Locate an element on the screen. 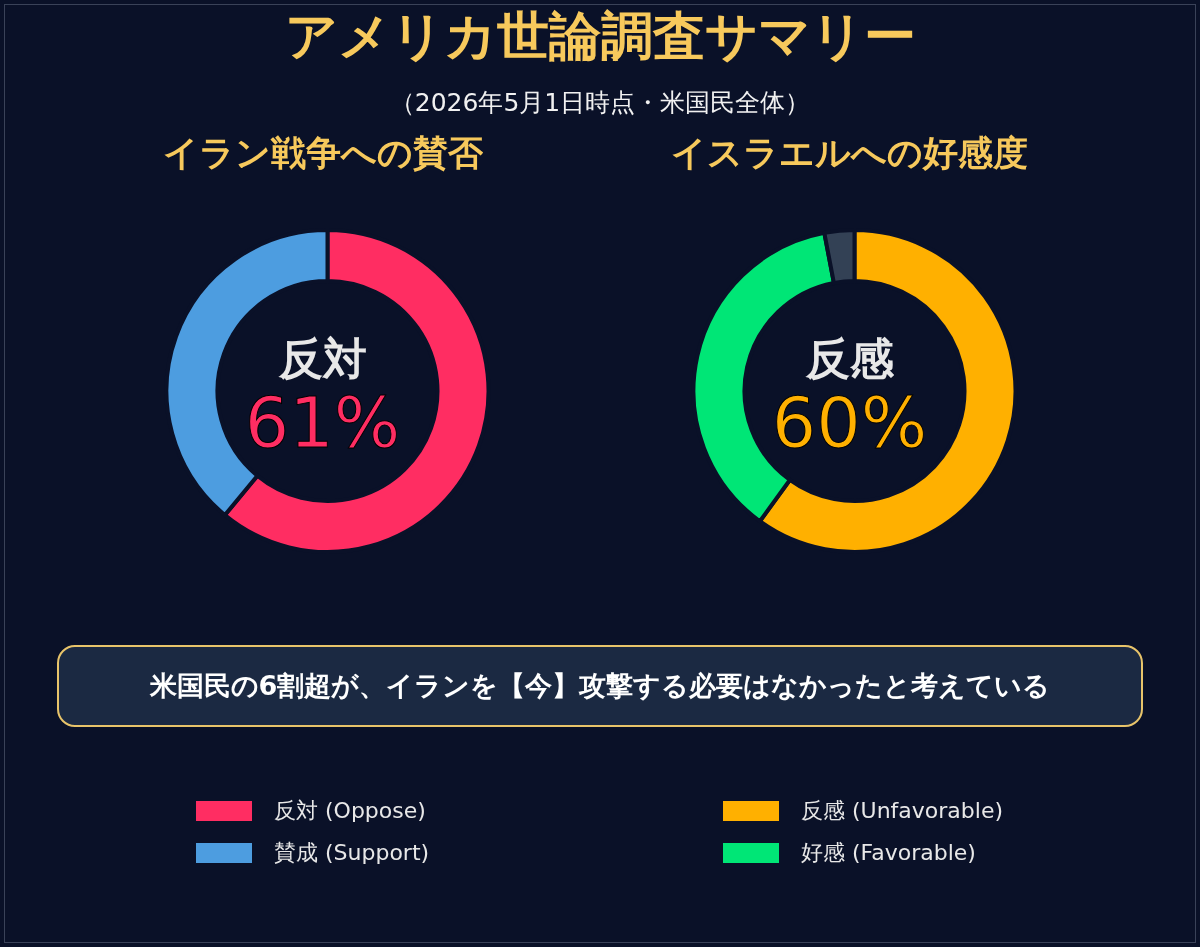 The height and width of the screenshot is (947, 1200). legend-label: 反感 (Unfavorable) is located at coordinates (902, 811).